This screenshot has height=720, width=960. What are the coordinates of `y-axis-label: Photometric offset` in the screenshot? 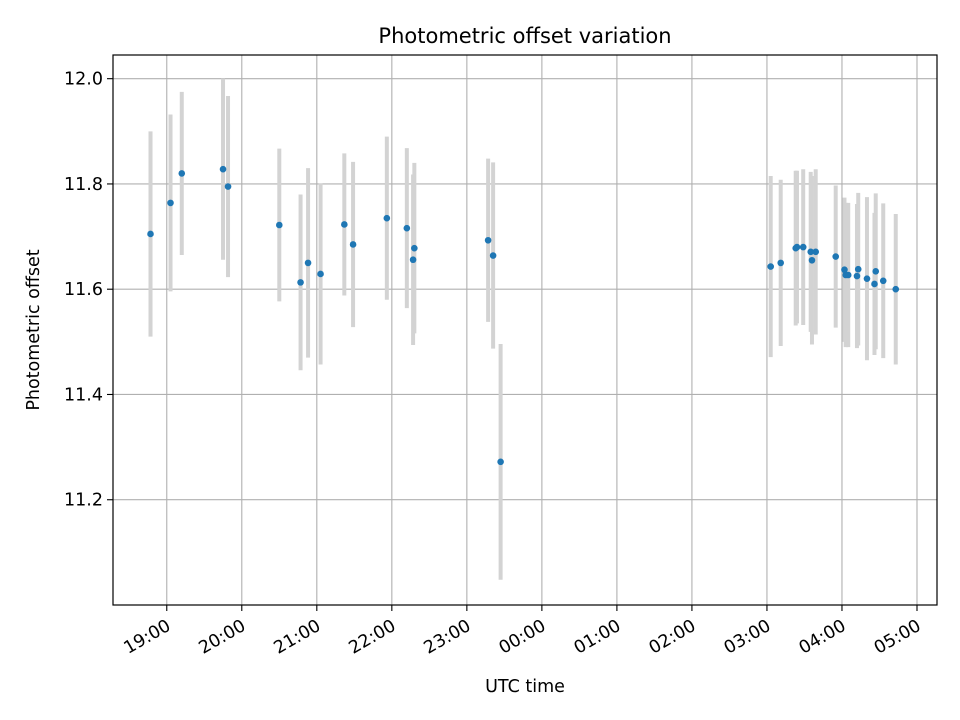 It's located at (34, 329).